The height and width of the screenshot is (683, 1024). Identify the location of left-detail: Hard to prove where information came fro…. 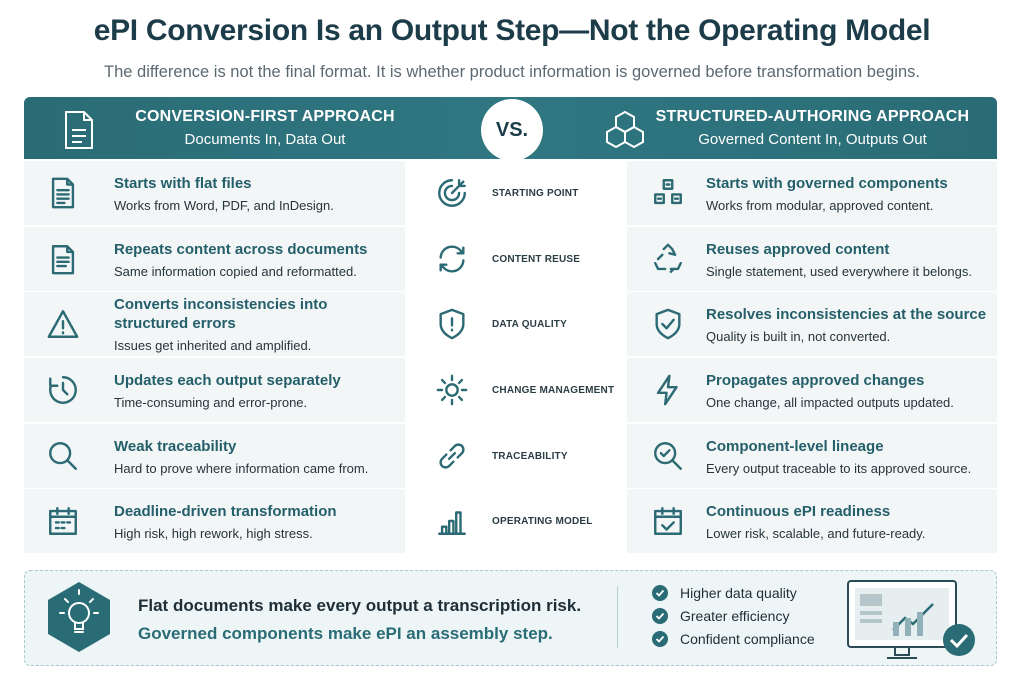
(241, 468).